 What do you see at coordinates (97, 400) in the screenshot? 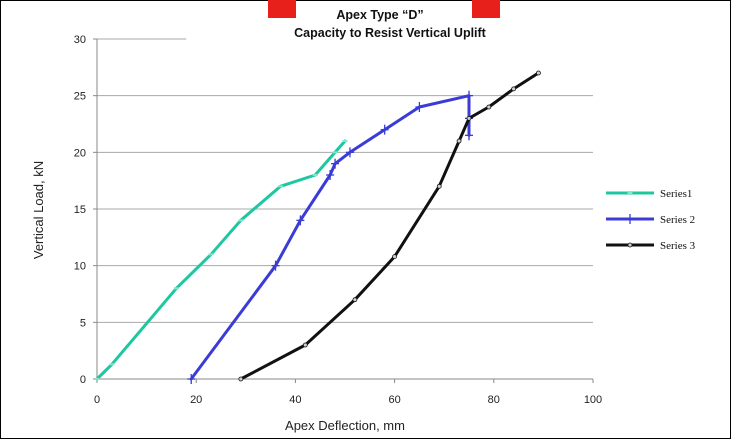
I see `x-tick-label-0: 0` at bounding box center [97, 400].